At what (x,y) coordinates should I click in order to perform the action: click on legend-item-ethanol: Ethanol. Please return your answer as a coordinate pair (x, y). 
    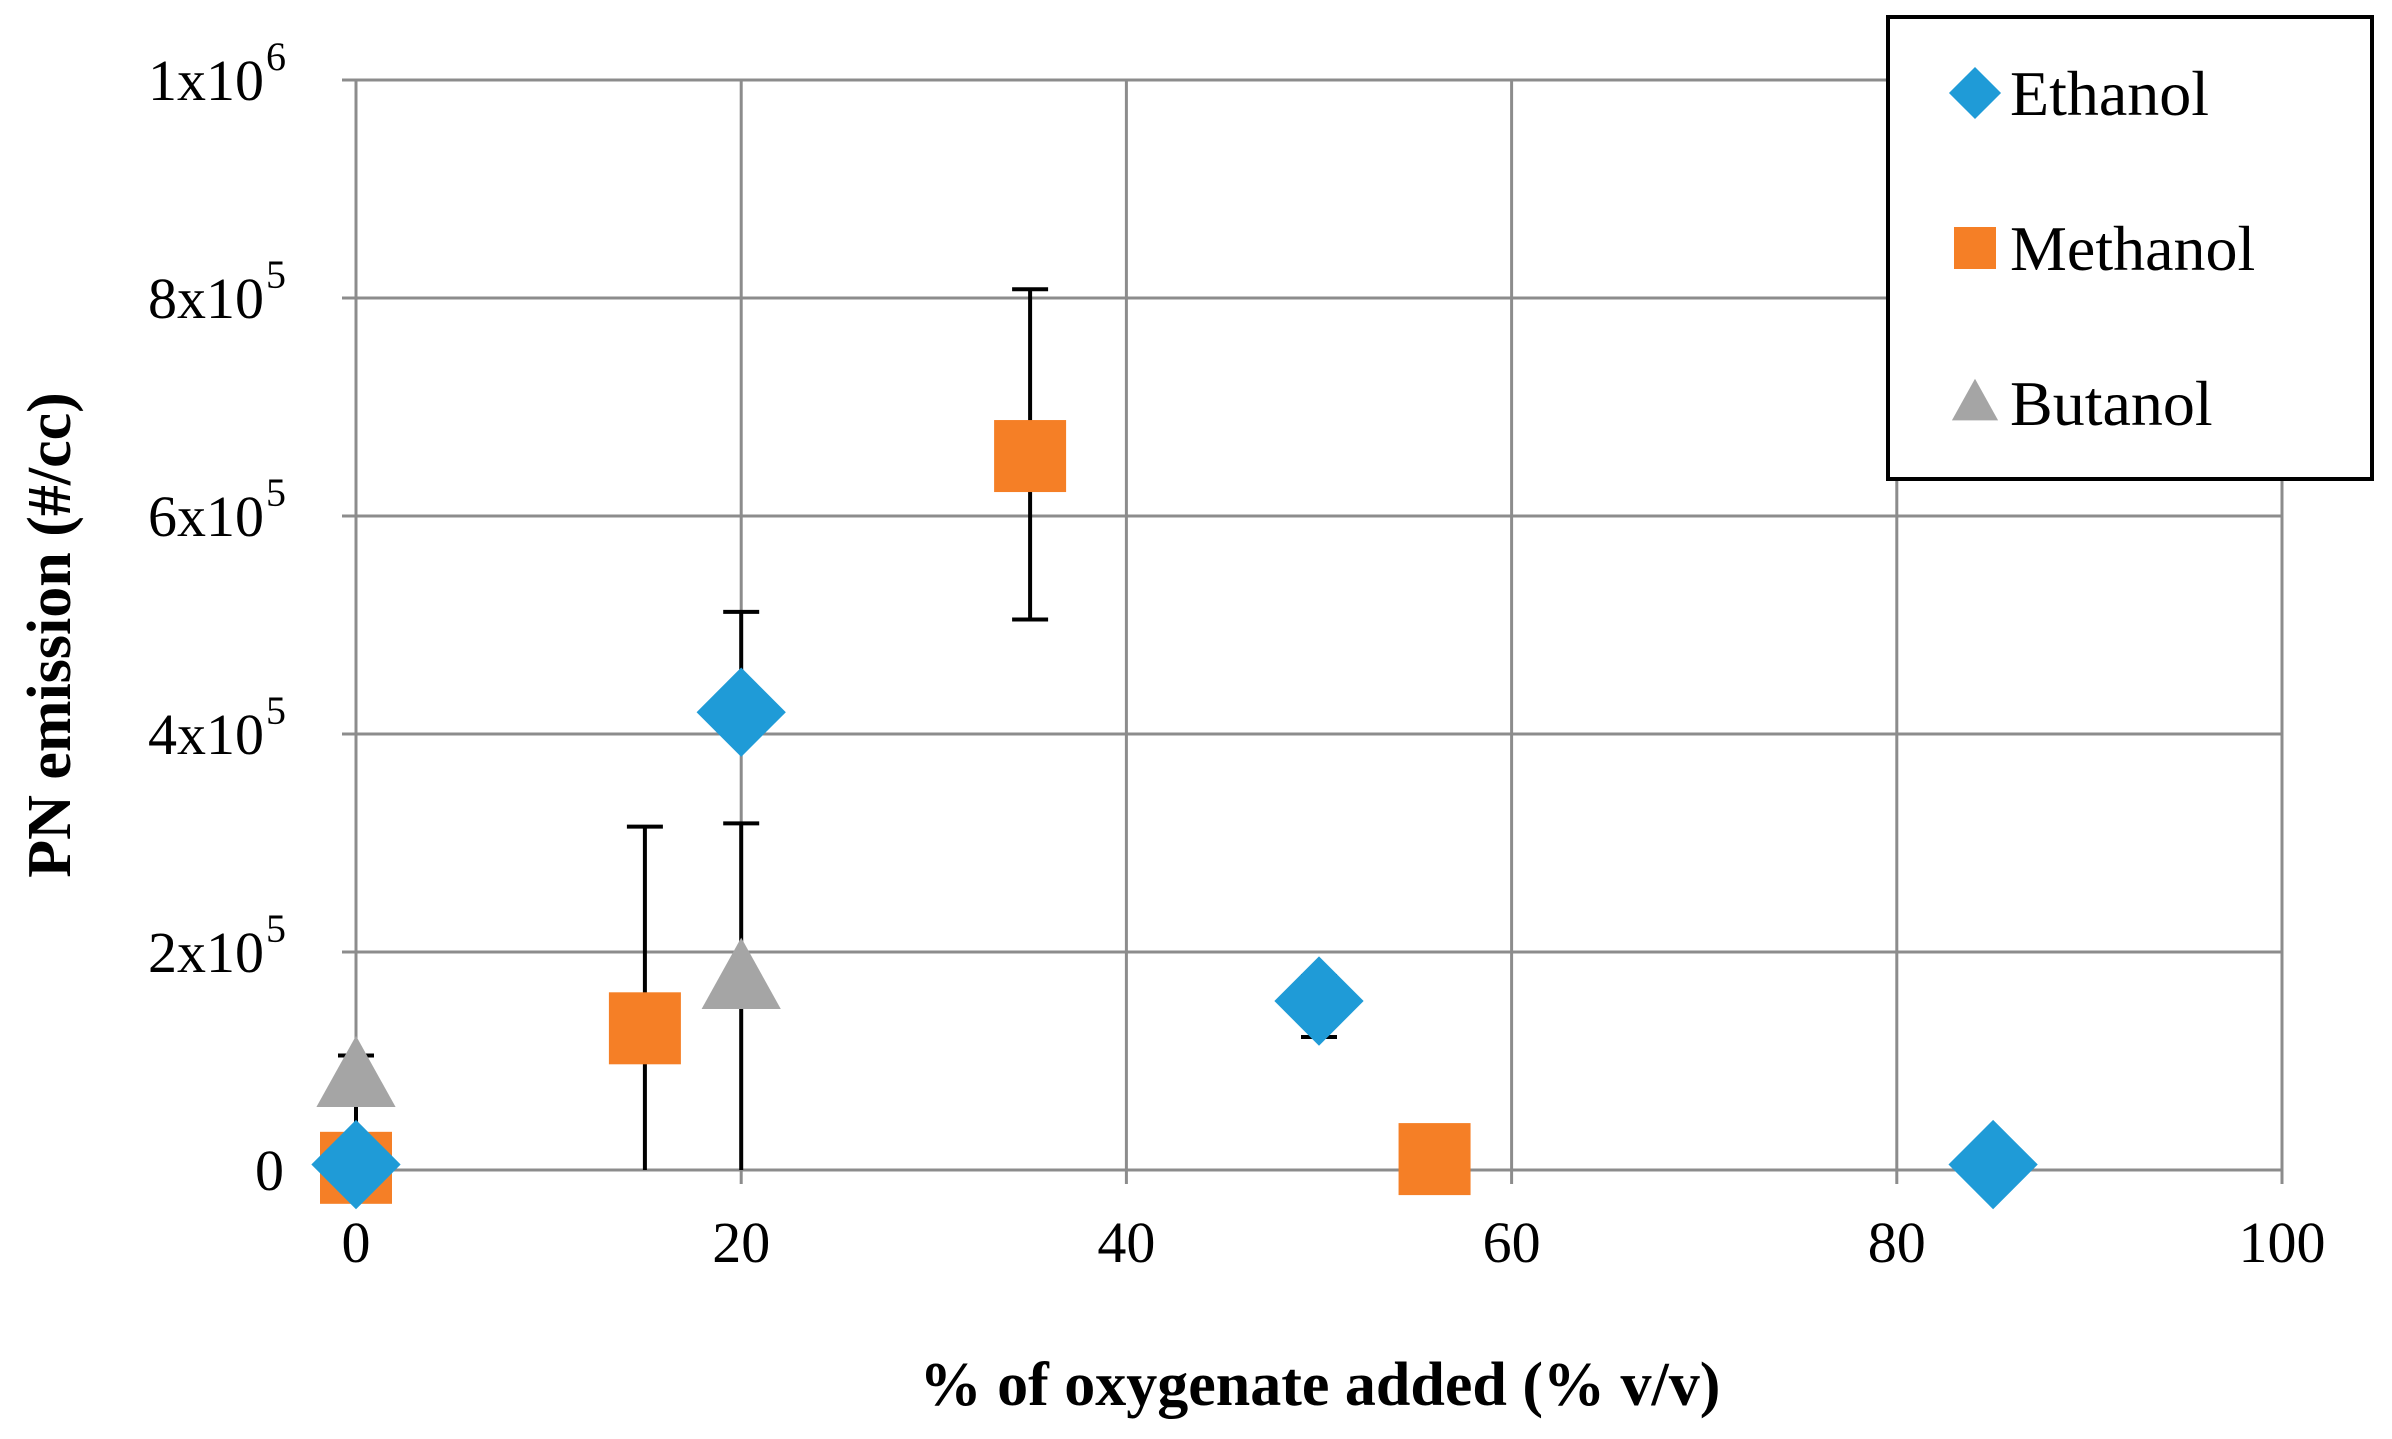
    Looking at the image, I should click on (2078, 93).